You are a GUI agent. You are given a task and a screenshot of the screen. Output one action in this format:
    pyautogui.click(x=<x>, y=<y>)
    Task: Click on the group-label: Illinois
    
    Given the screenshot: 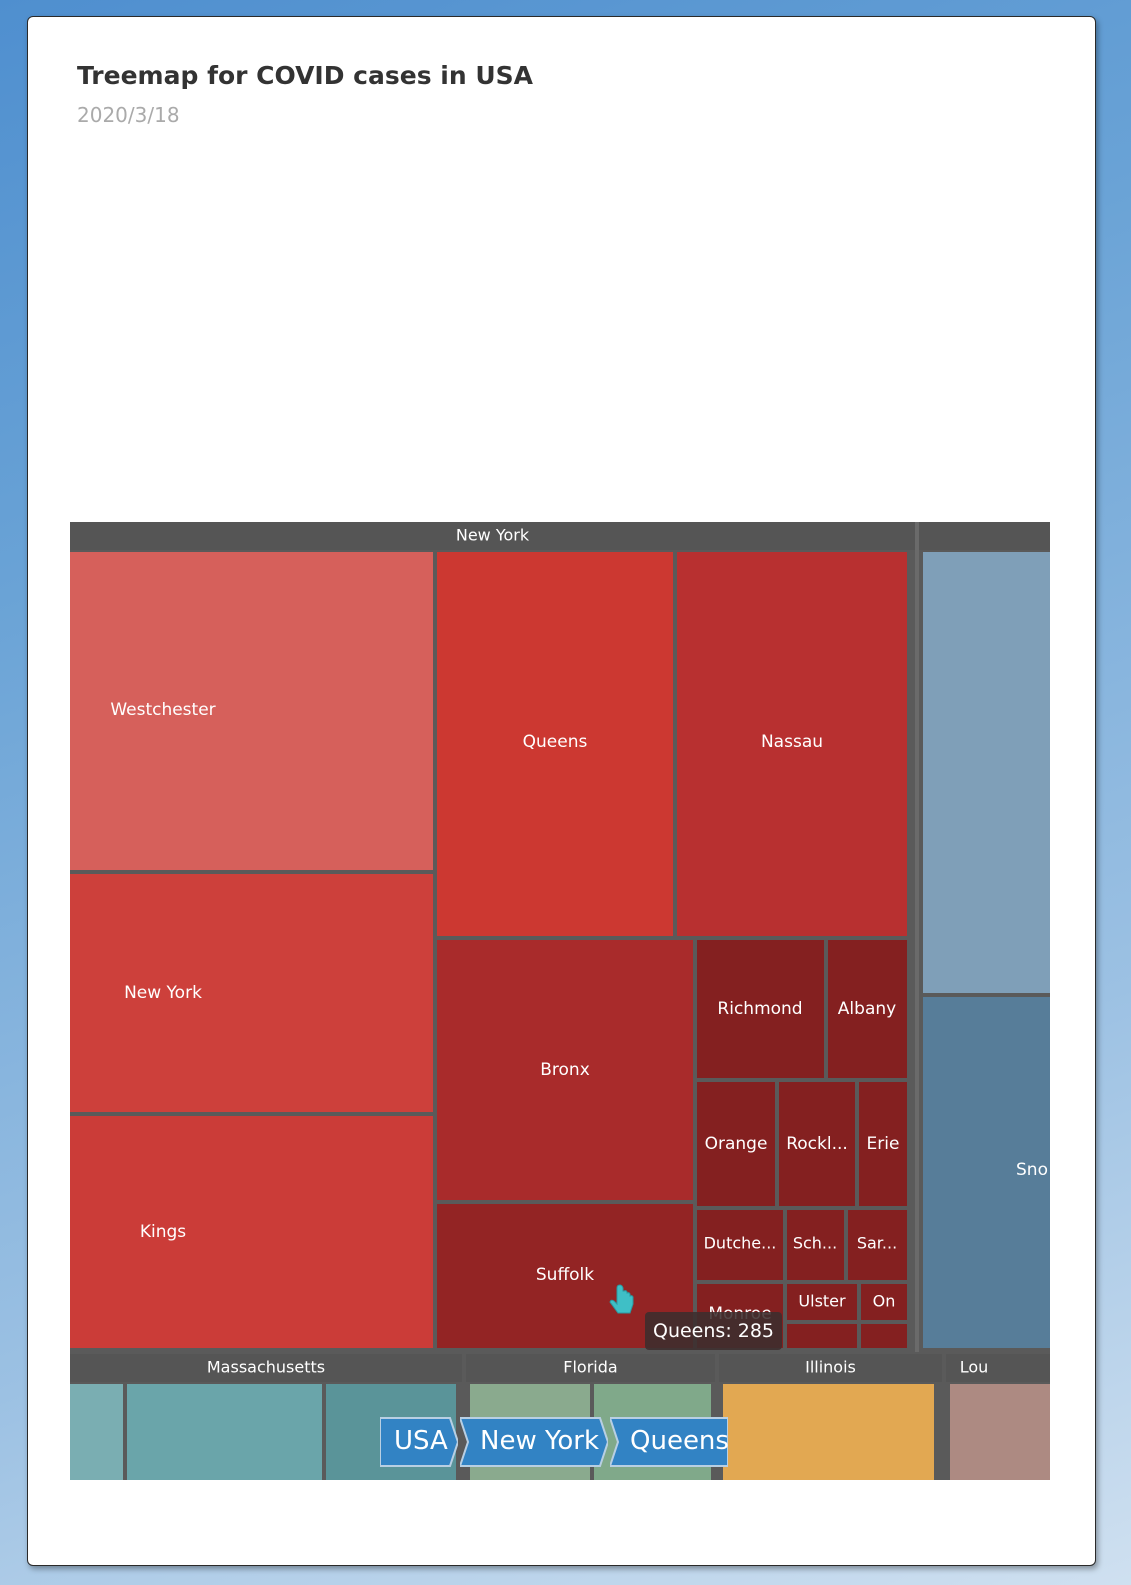 What is the action you would take?
    pyautogui.click(x=830, y=1367)
    